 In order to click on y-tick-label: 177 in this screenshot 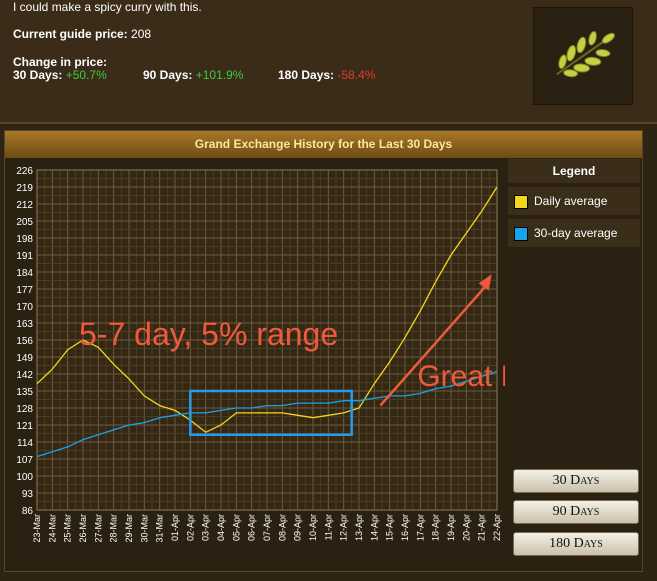, I will do `click(24, 290)`.